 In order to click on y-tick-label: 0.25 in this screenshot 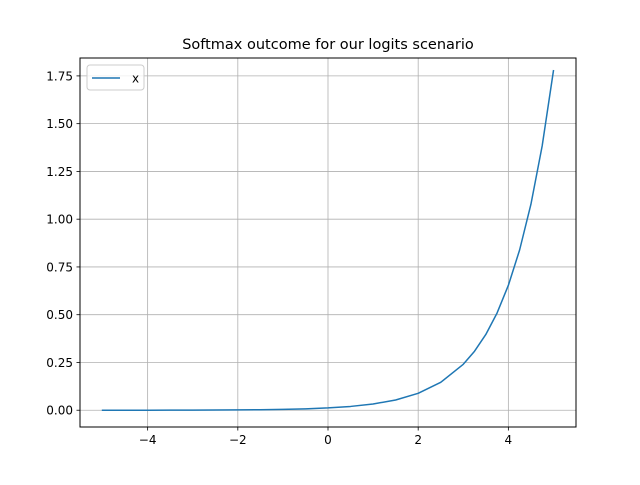, I will do `click(59, 363)`.